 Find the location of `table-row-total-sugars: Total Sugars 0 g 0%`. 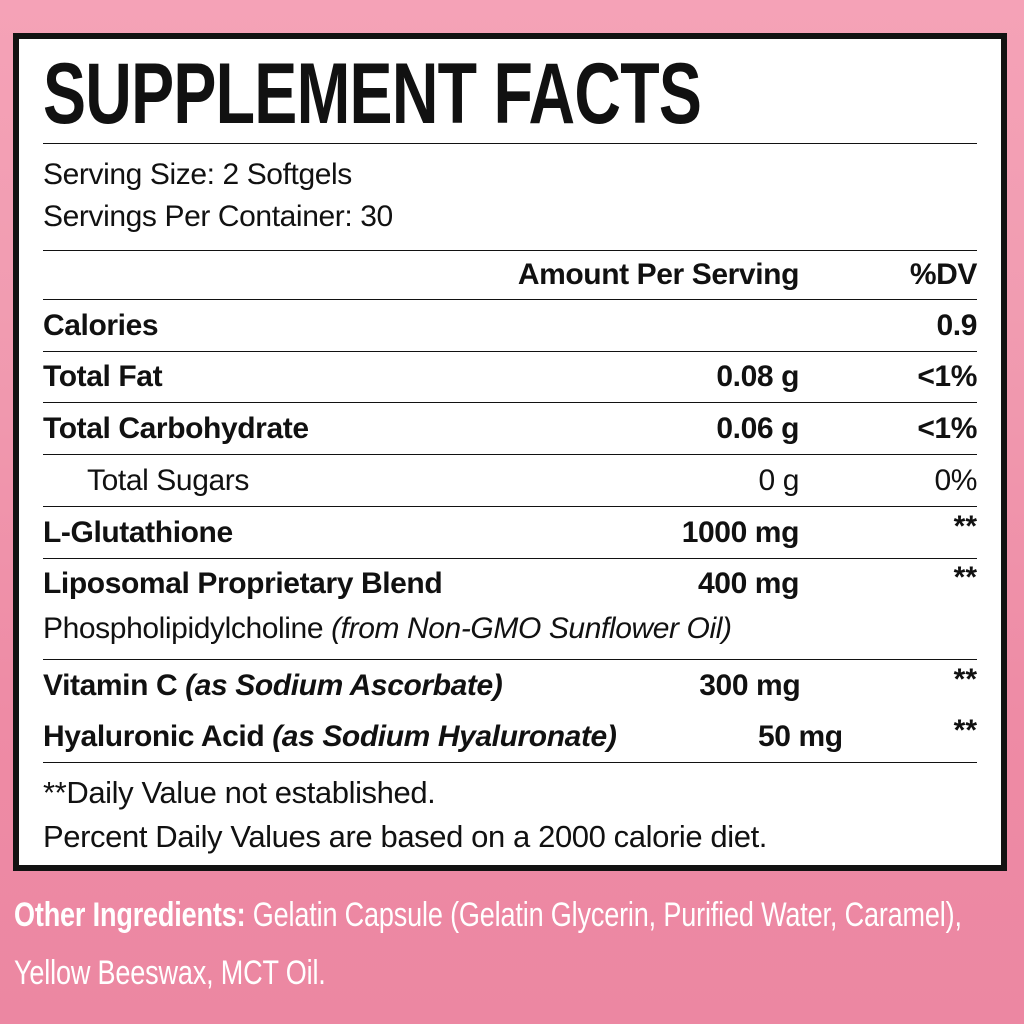

table-row-total-sugars: Total Sugars 0 g 0% is located at coordinates (510, 480).